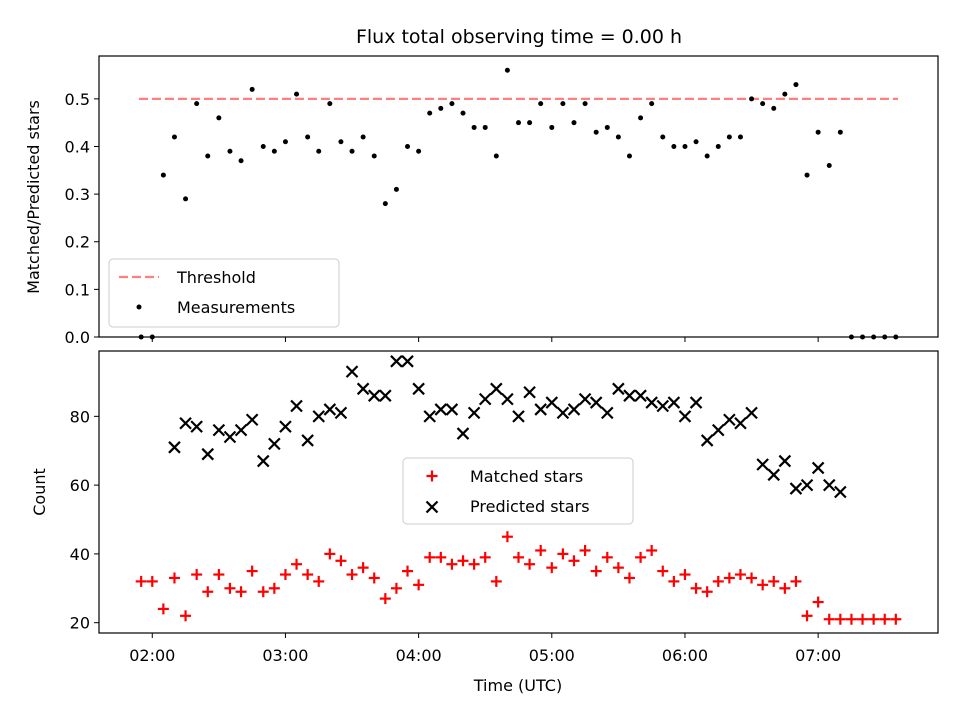 This screenshot has width=960, height=725. Describe the element at coordinates (77, 99) in the screenshot. I see `ratio-y-tick-label: 0.5` at that location.